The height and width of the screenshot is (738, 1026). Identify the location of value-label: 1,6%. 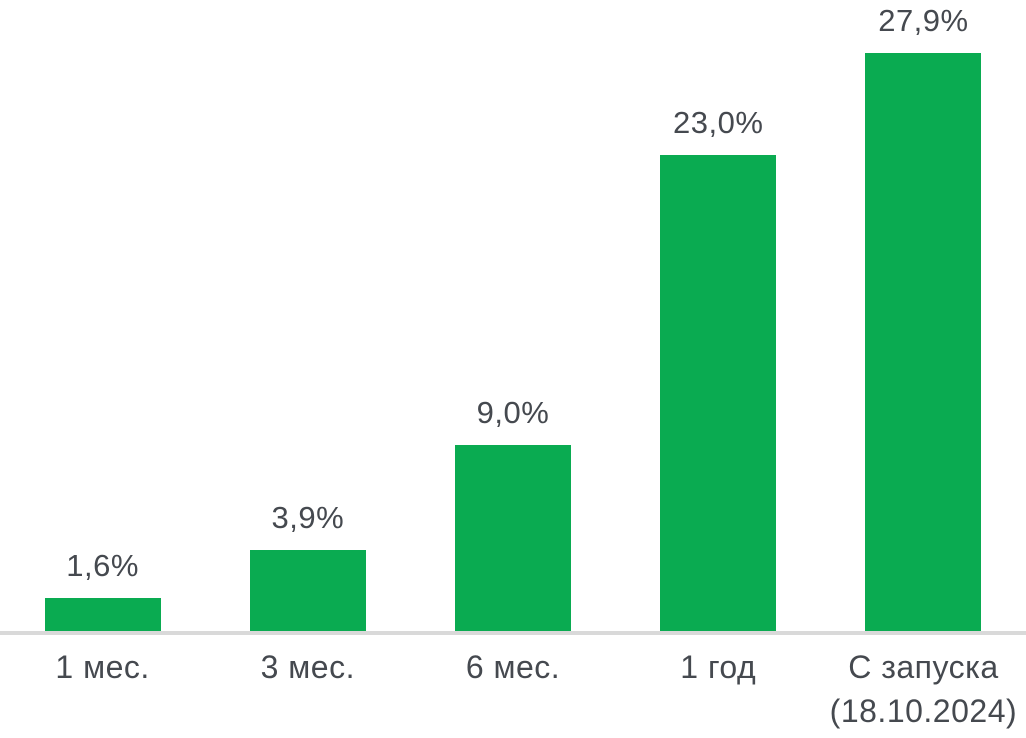
(102, 565).